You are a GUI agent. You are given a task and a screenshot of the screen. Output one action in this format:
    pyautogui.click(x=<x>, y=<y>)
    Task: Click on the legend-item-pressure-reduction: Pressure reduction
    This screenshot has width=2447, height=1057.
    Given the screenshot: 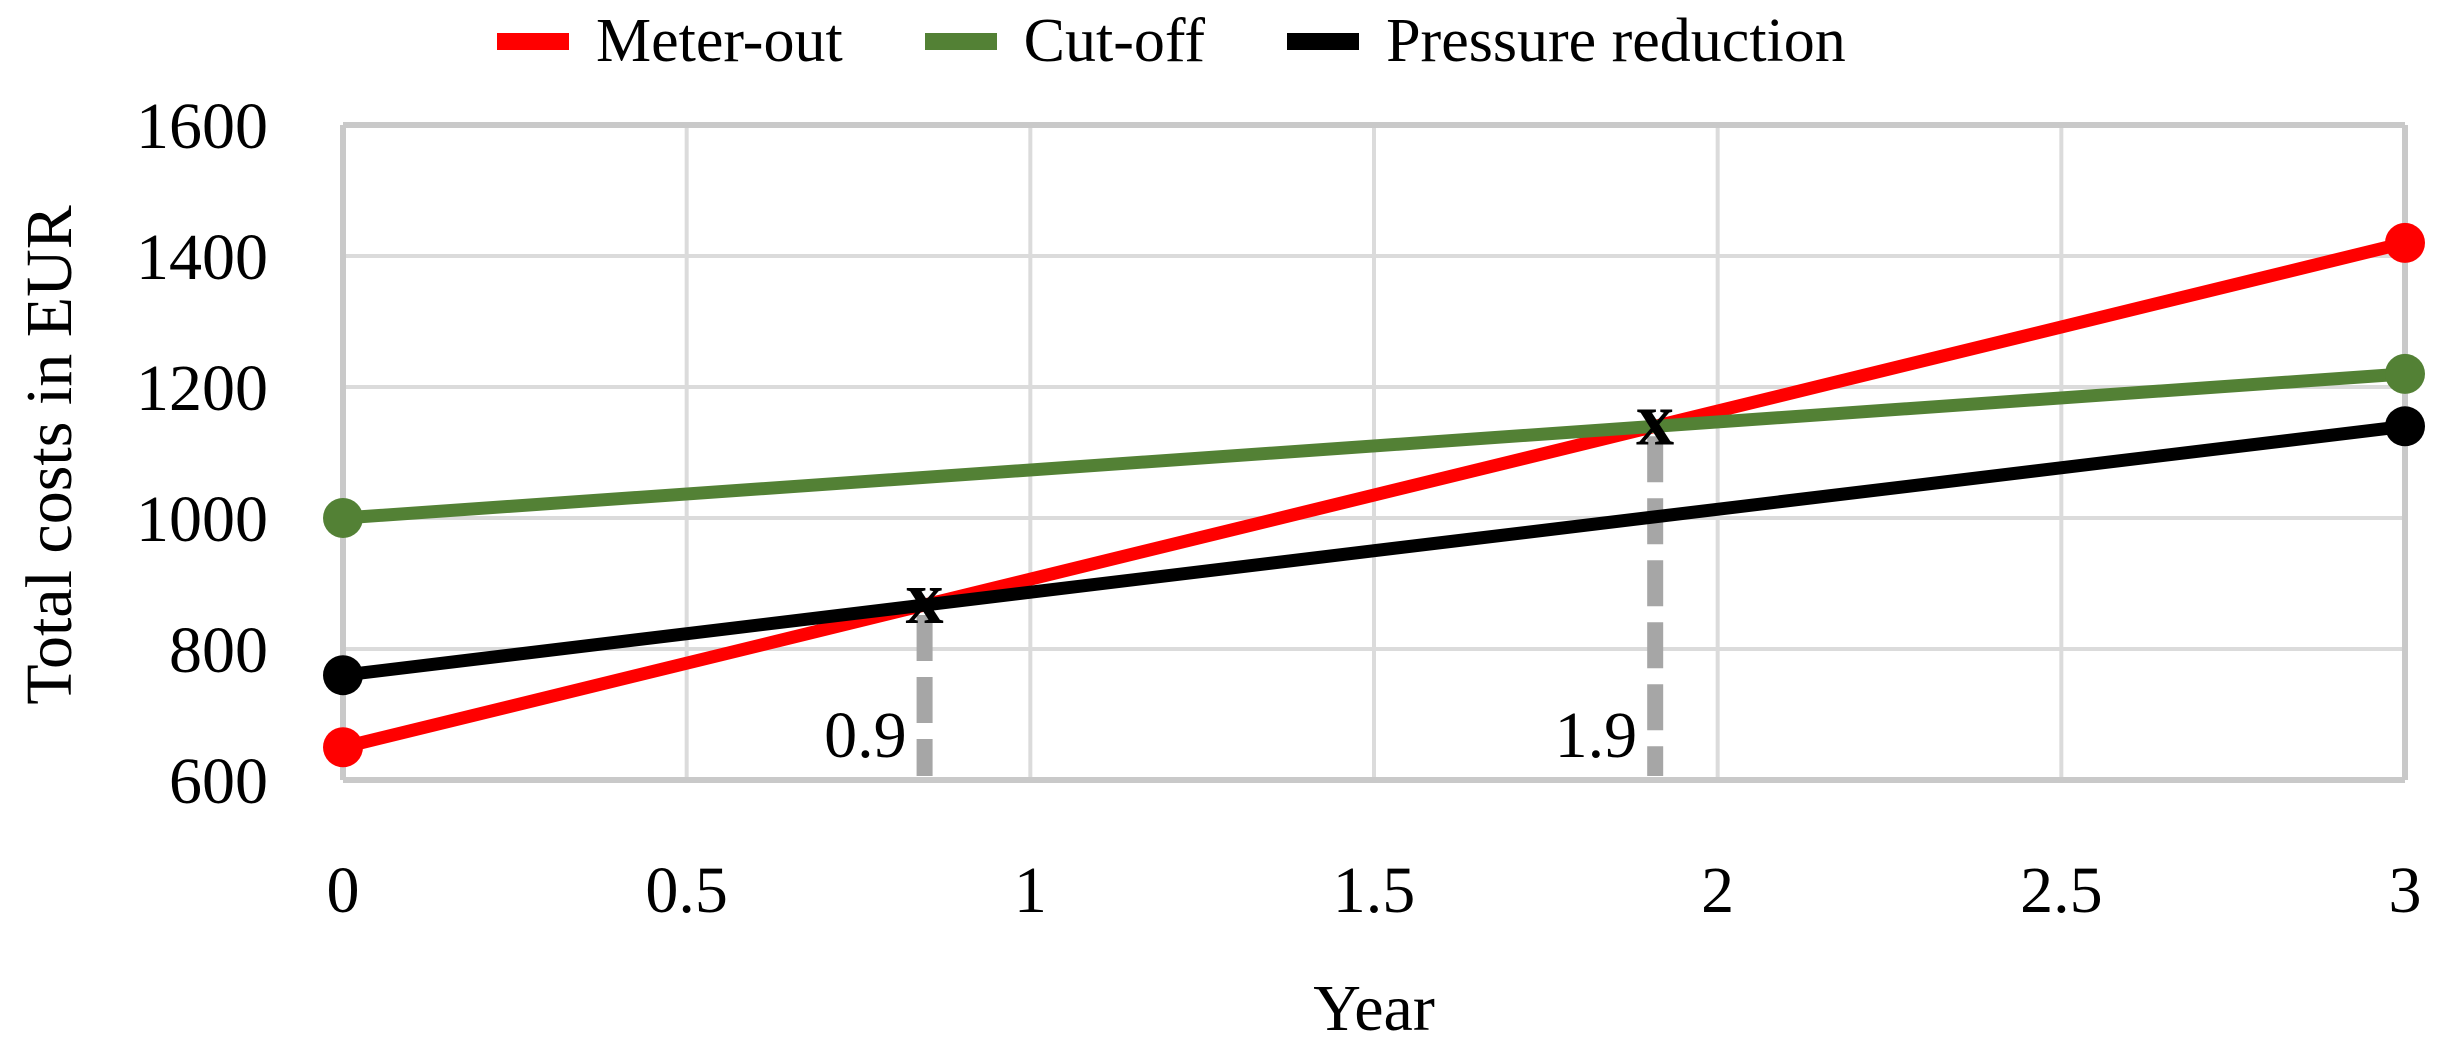 What is the action you would take?
    pyautogui.click(x=1566, y=41)
    